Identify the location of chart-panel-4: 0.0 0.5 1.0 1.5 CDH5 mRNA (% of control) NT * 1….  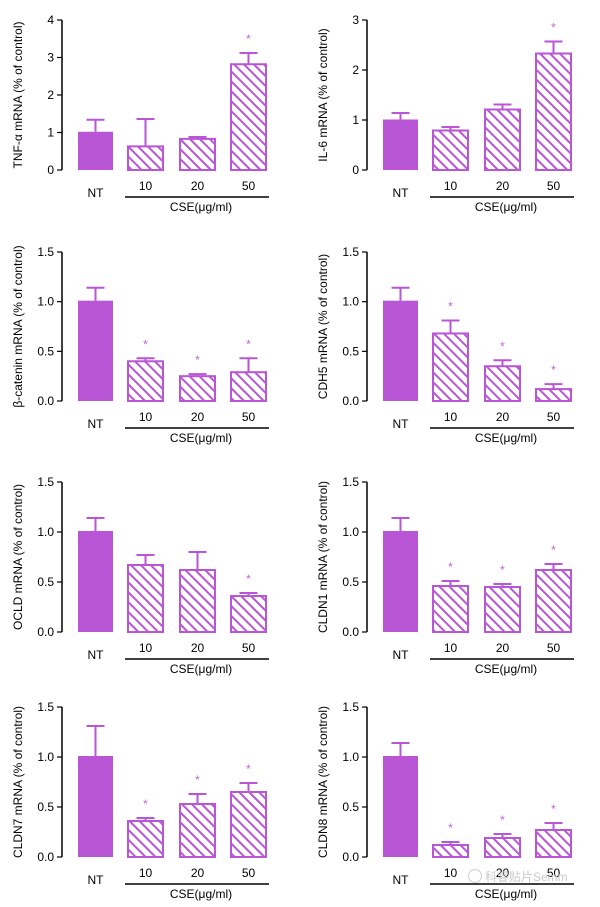
(445, 345).